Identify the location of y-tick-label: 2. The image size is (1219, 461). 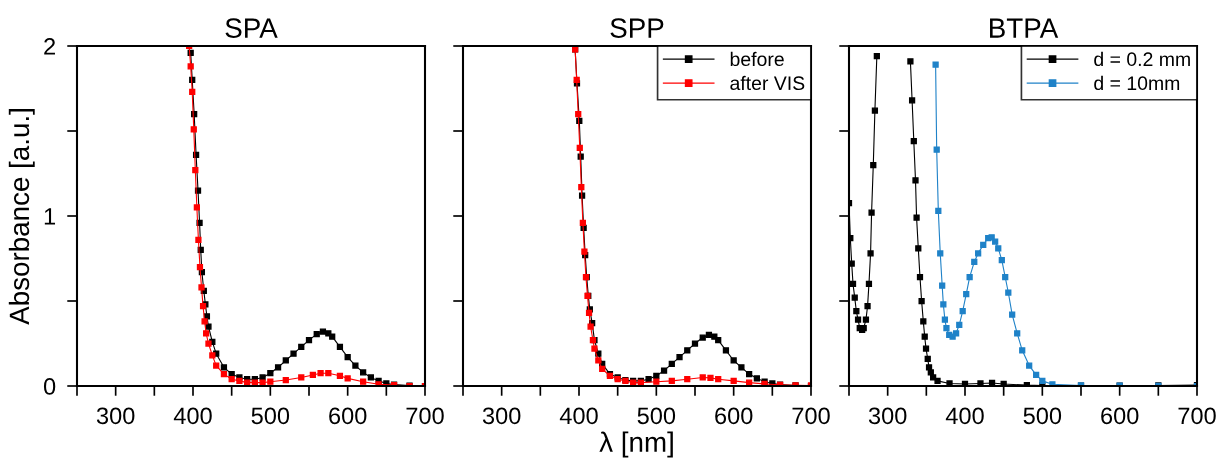
(49, 46).